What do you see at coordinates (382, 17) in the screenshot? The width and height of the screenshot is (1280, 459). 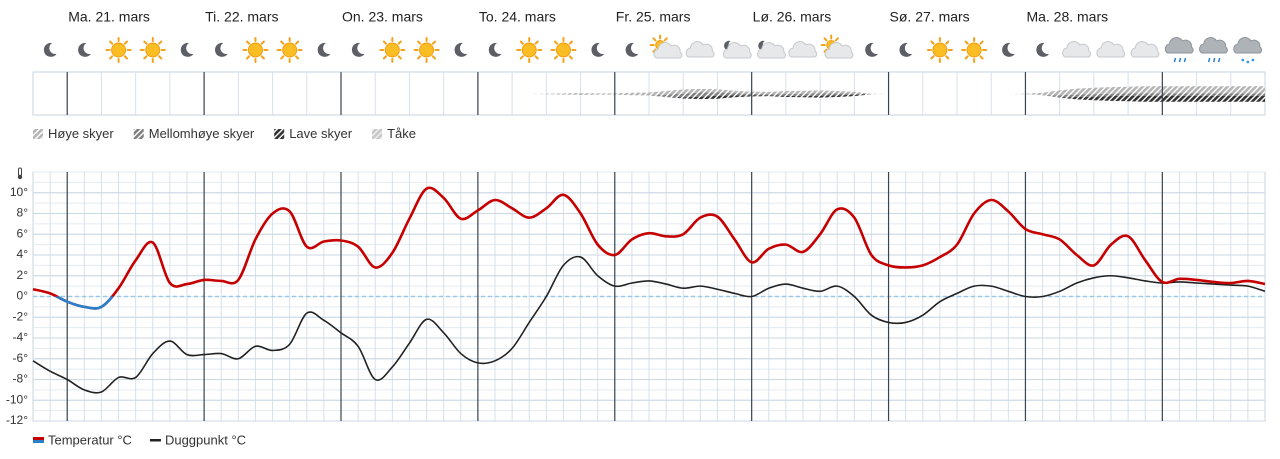 I see `day-label: On. 23. mars` at bounding box center [382, 17].